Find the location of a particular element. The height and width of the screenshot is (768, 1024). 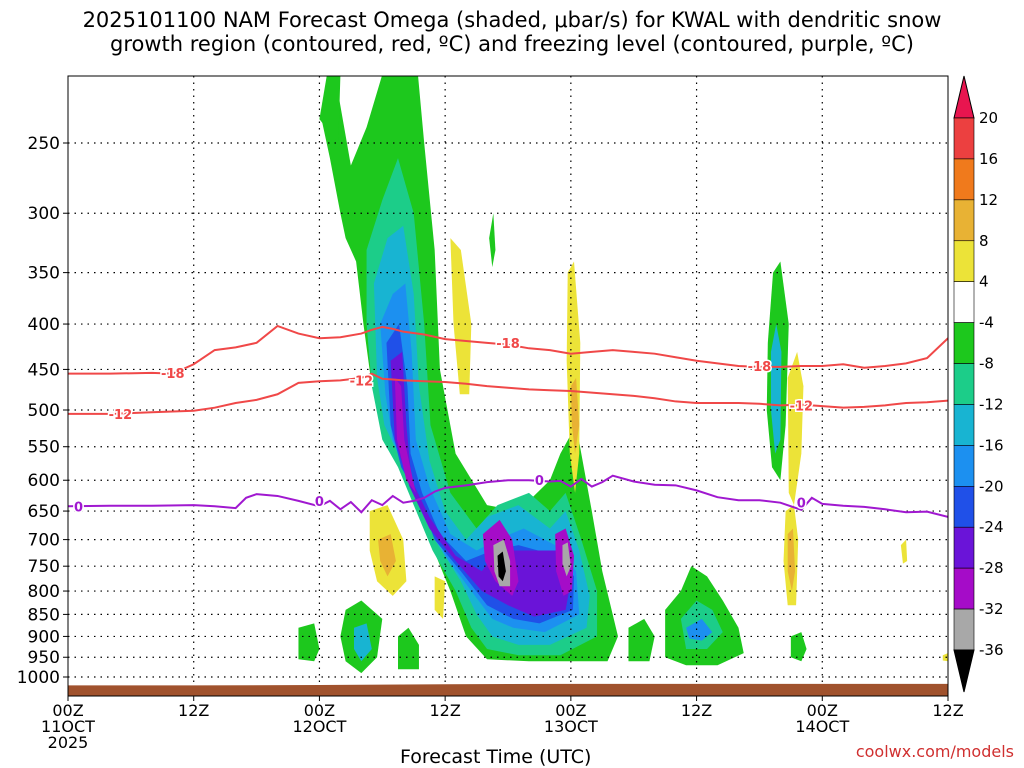

colorbar-label-4: 4 is located at coordinates (984, 282).